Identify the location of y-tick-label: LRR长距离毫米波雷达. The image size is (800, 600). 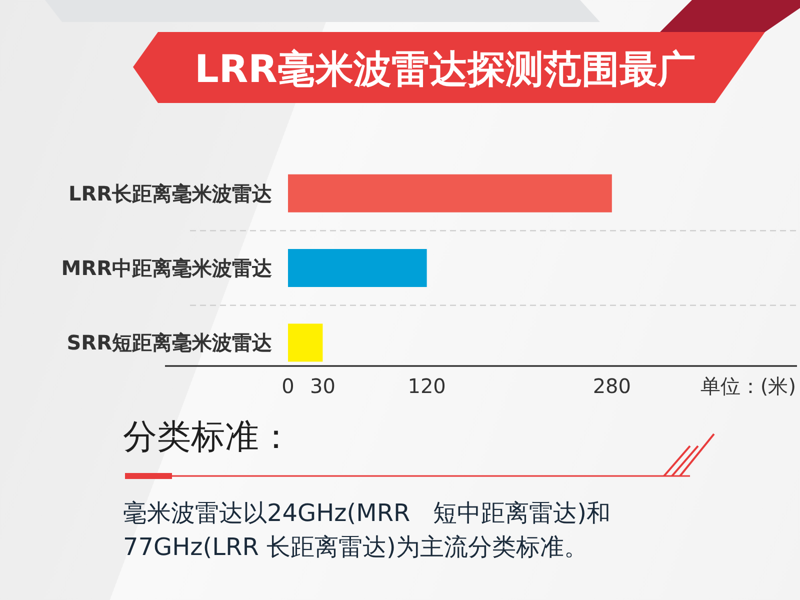
(170, 193).